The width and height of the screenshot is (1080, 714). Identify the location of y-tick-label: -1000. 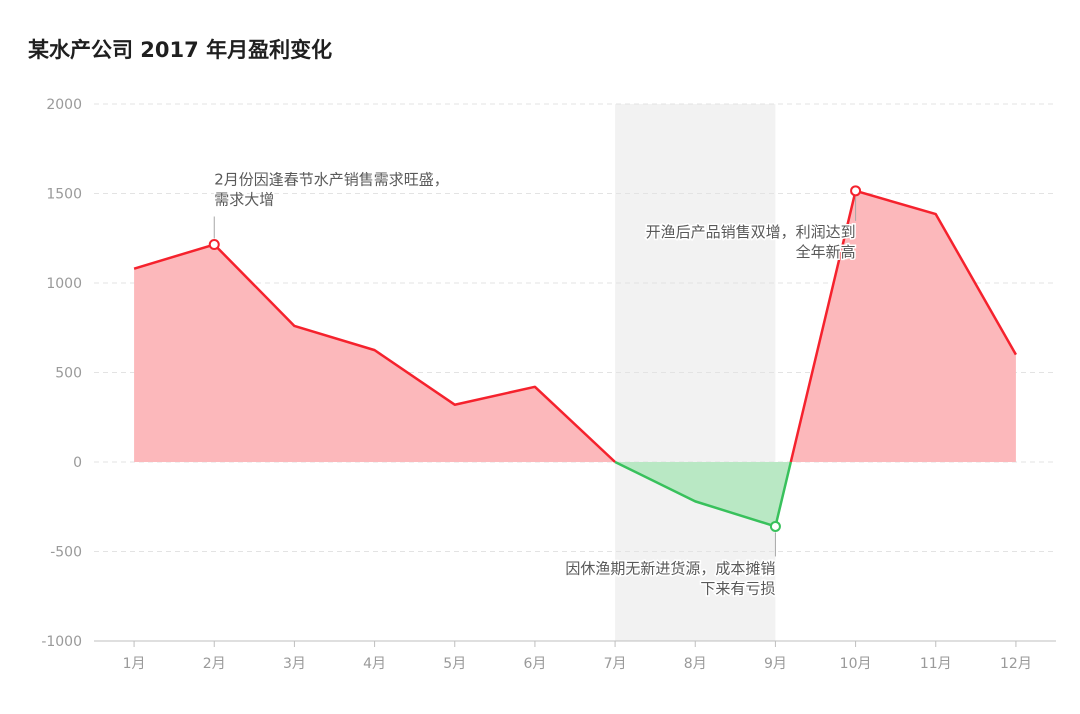
(61, 642).